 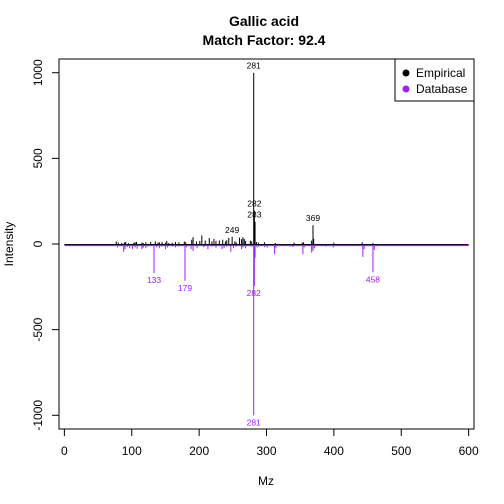 I want to click on y-tick-label: 0, so click(x=38, y=243).